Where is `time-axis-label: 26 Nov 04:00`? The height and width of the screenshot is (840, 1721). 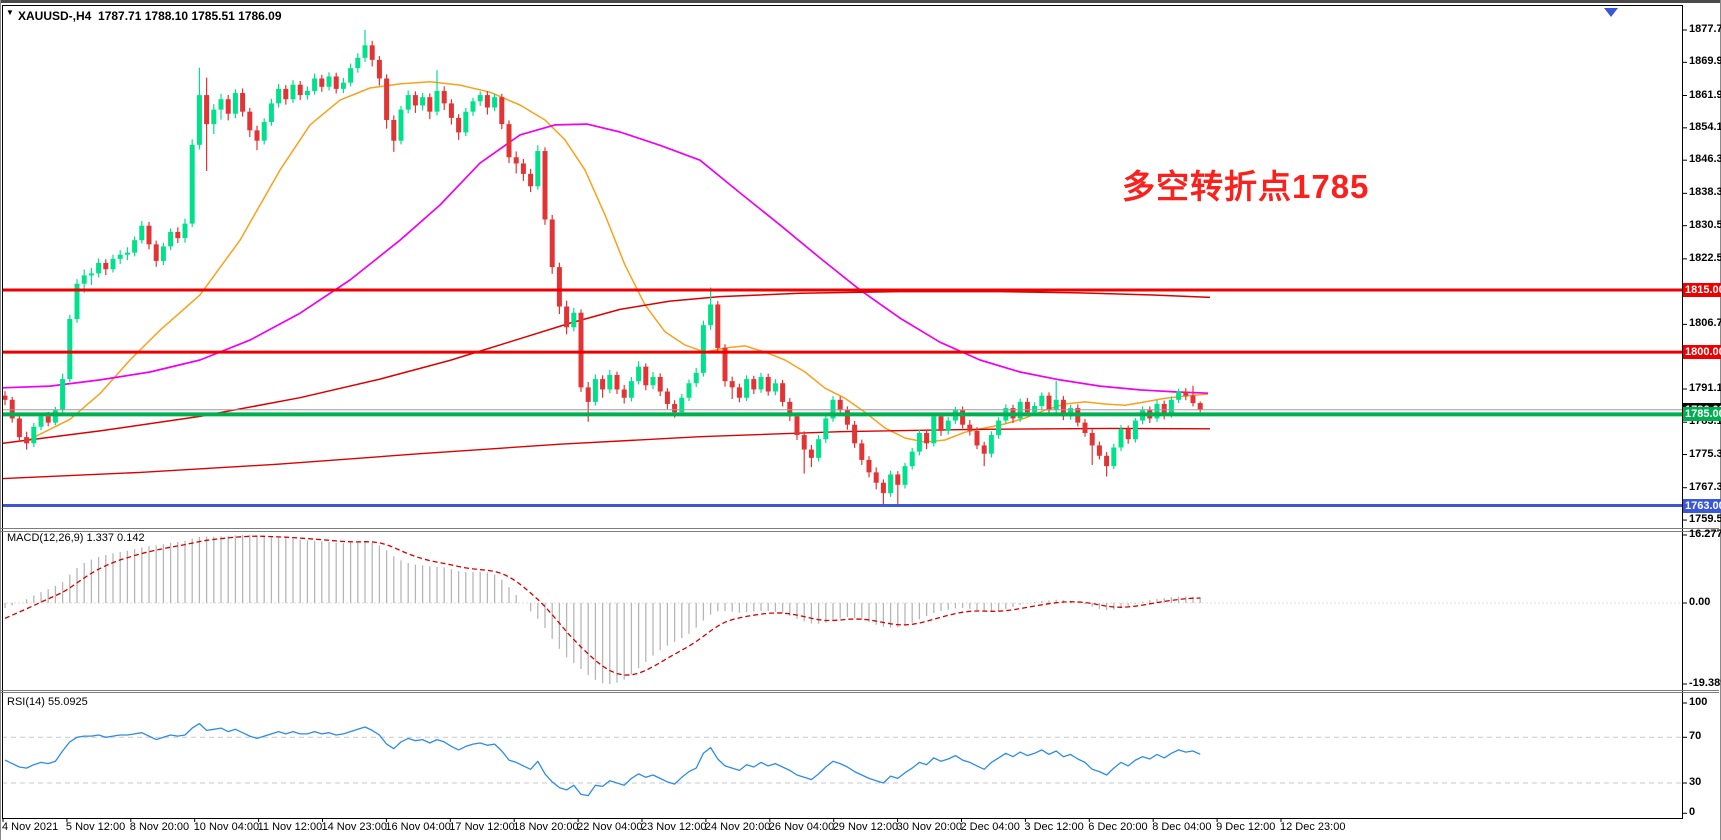 time-axis-label: 26 Nov 04:00 is located at coordinates (801, 827).